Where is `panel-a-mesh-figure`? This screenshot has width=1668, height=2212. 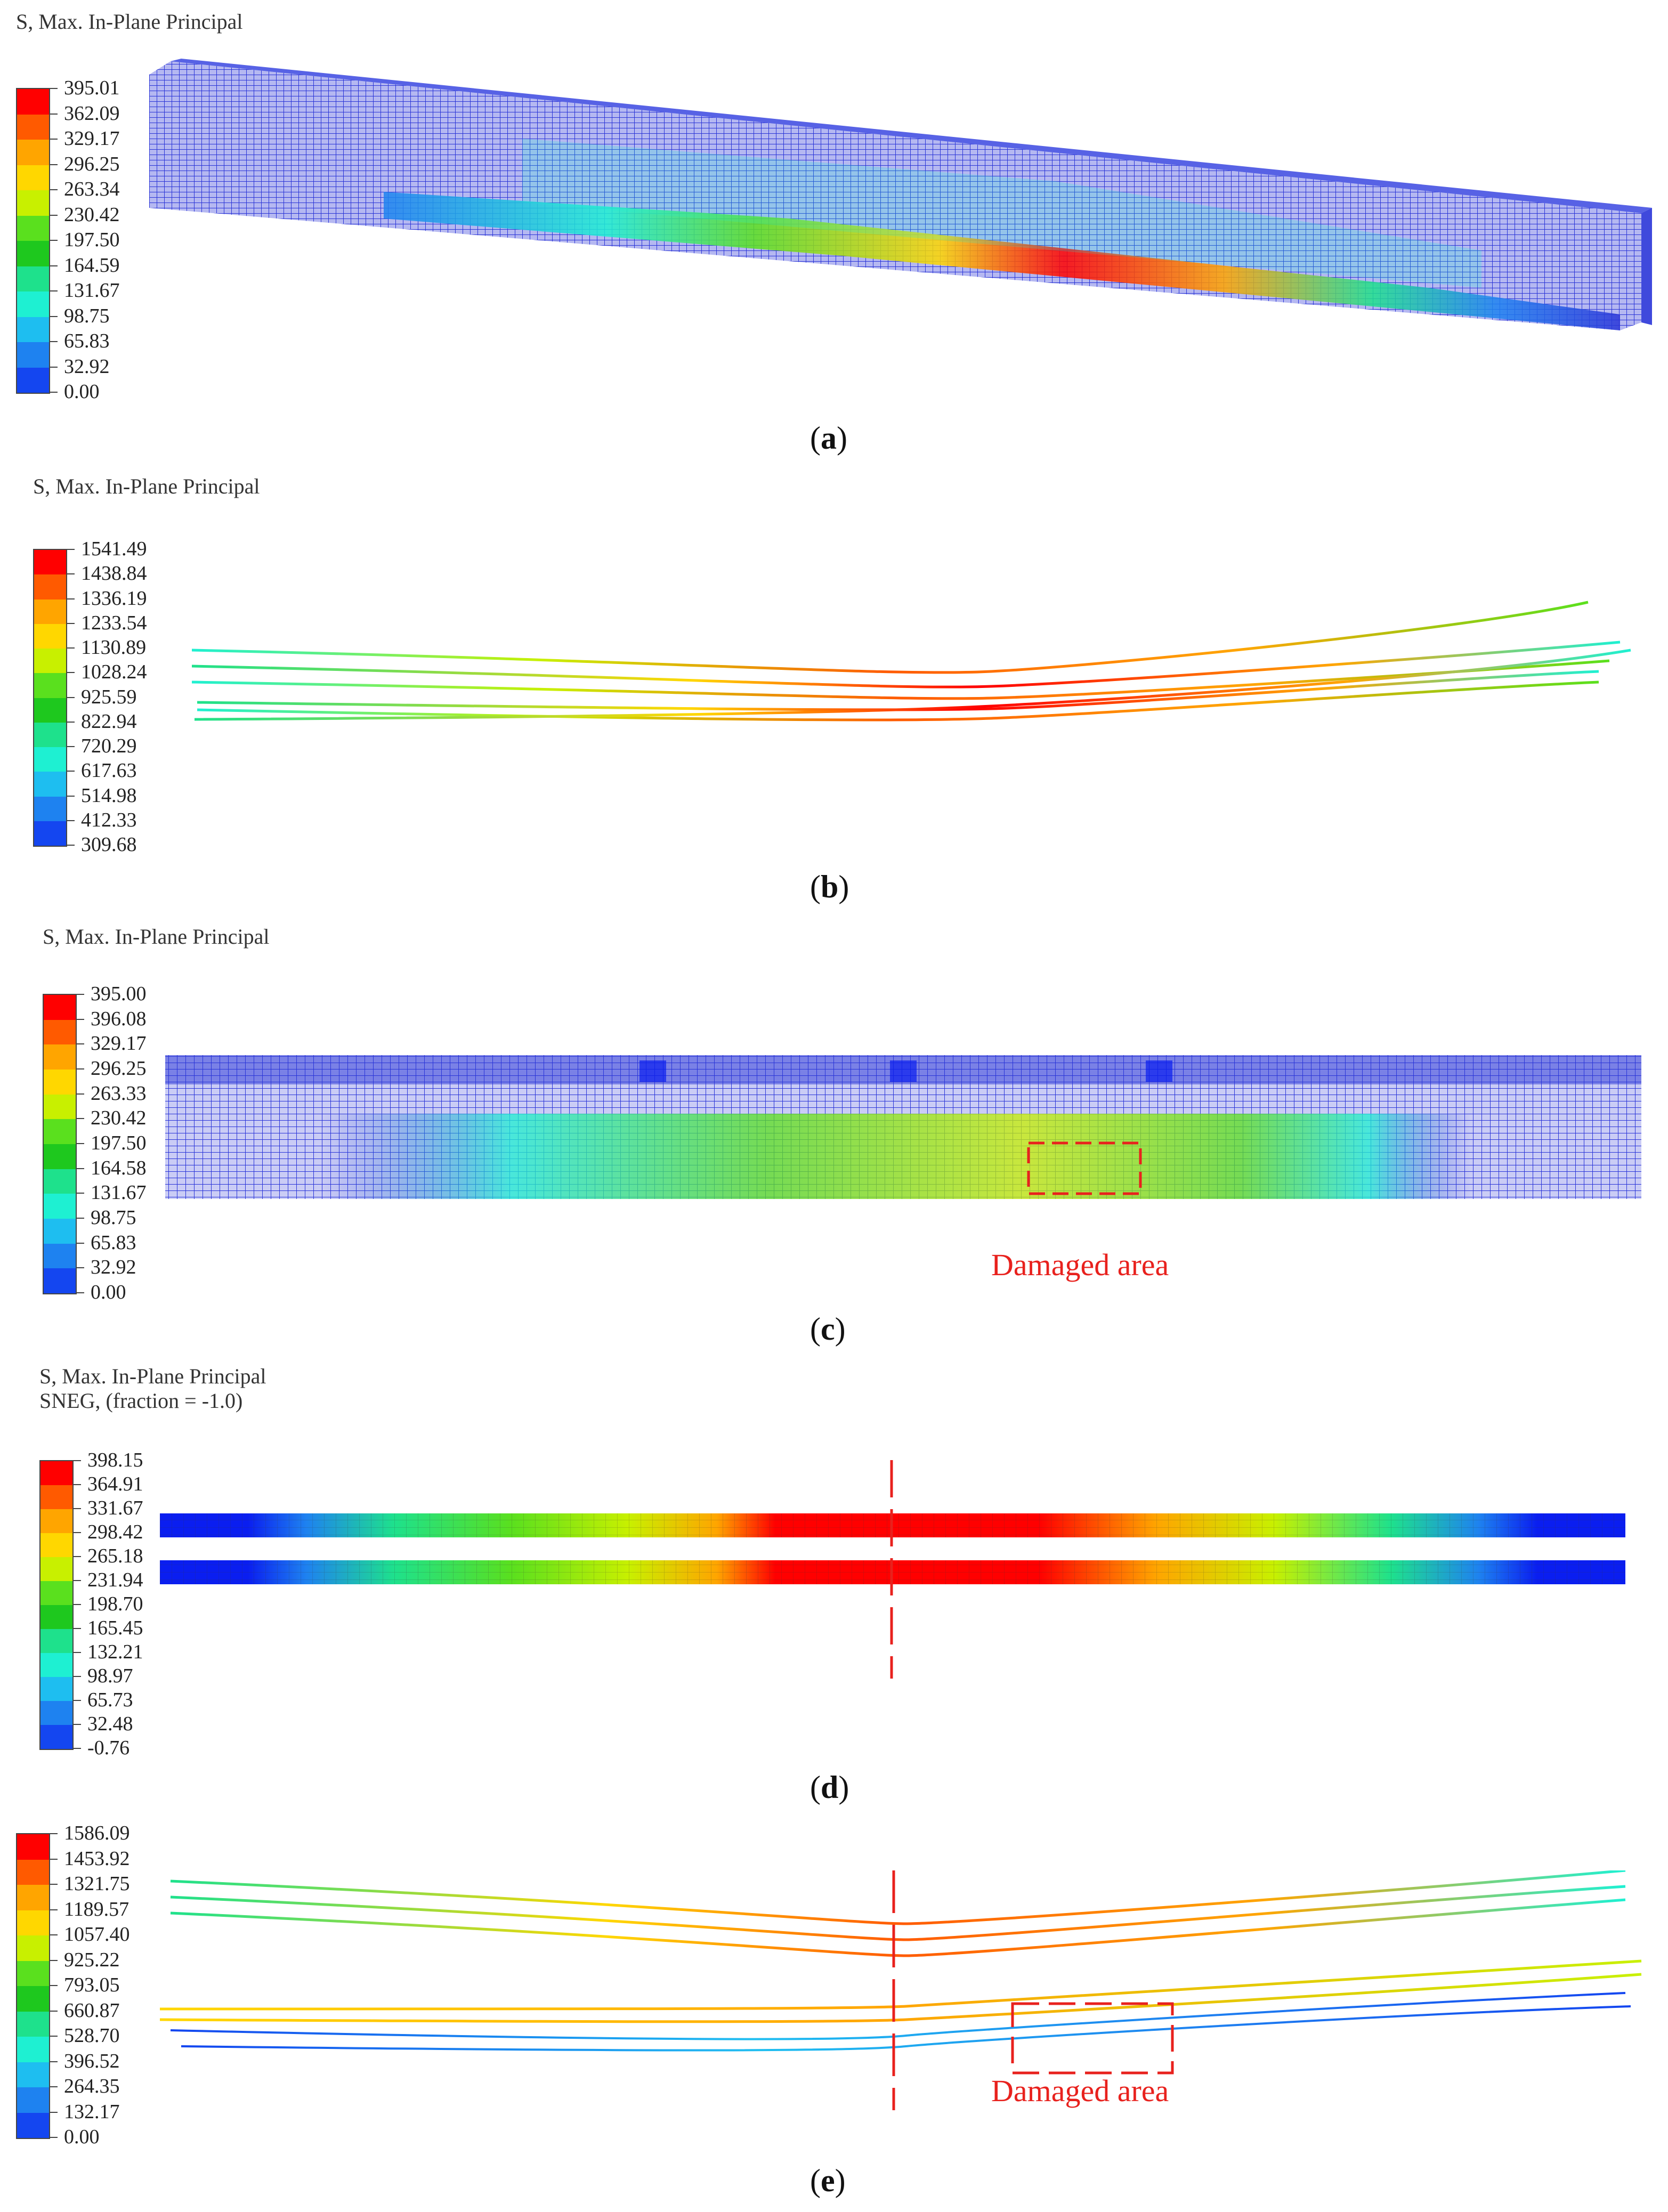
panel-a-mesh-figure is located at coordinates (900, 194).